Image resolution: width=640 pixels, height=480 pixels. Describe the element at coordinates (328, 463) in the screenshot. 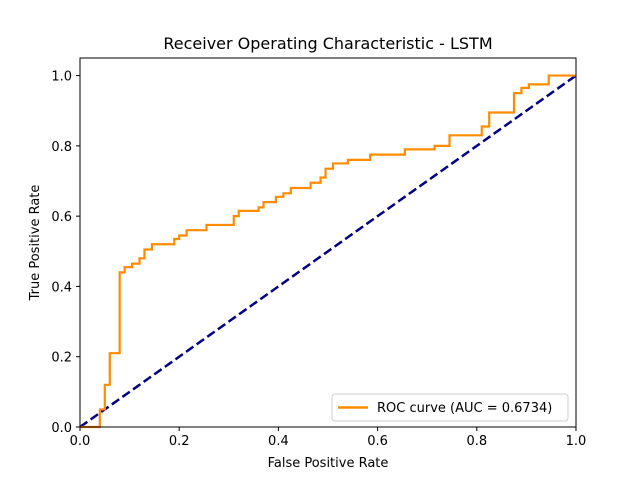

I see `x-axis-label: False Positive Rate` at that location.